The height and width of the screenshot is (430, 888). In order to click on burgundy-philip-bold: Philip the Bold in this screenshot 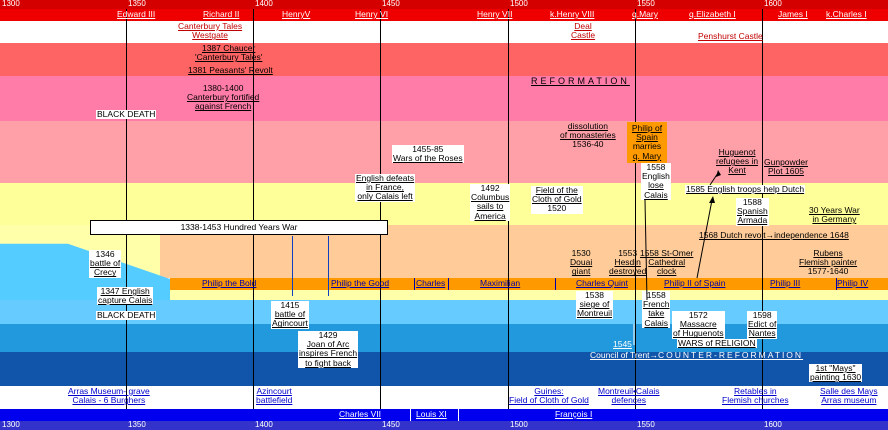, I will do `click(229, 283)`.